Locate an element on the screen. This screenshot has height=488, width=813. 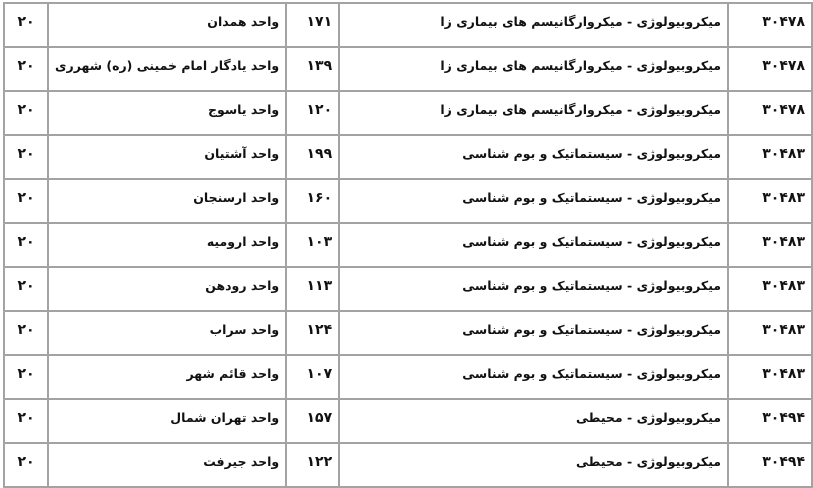
table-row: ۳۰۴۹۴ میکروبیولوژی - محیطی ۱۲۲ واحد جیرفت ۲۰ is located at coordinates (407, 465).